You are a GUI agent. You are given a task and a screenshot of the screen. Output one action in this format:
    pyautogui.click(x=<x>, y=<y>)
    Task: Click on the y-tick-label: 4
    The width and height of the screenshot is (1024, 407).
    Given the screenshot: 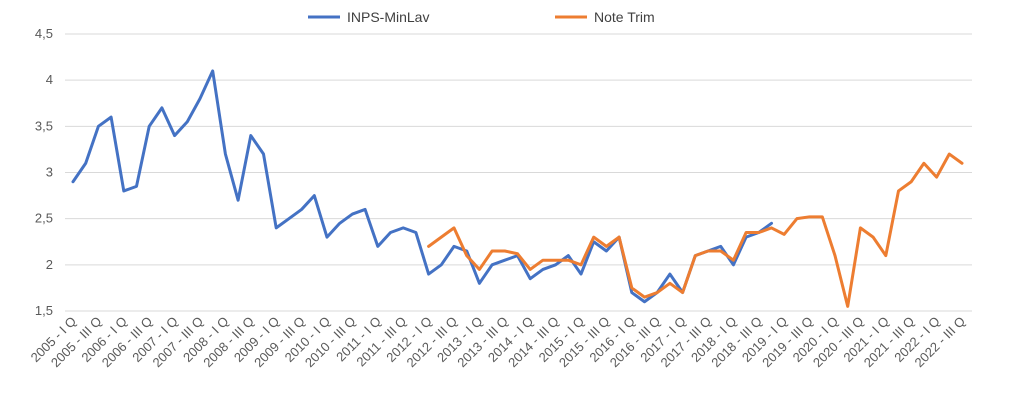 What is the action you would take?
    pyautogui.click(x=49, y=79)
    